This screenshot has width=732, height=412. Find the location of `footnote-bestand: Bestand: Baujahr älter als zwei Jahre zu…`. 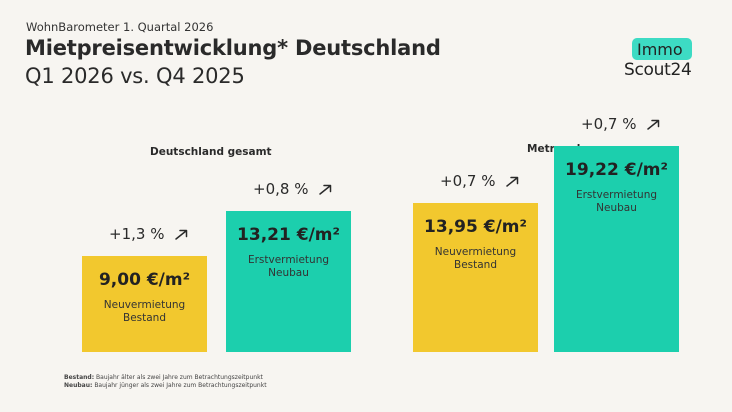

footnote-bestand: Bestand: Baujahr älter als zwei Jahre zu… is located at coordinates (163, 377).